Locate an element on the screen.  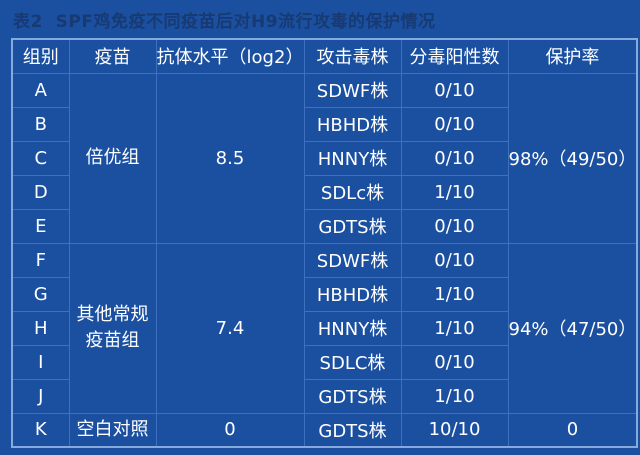
table-row-C: C HNNY株 0/10 is located at coordinates (324, 158).